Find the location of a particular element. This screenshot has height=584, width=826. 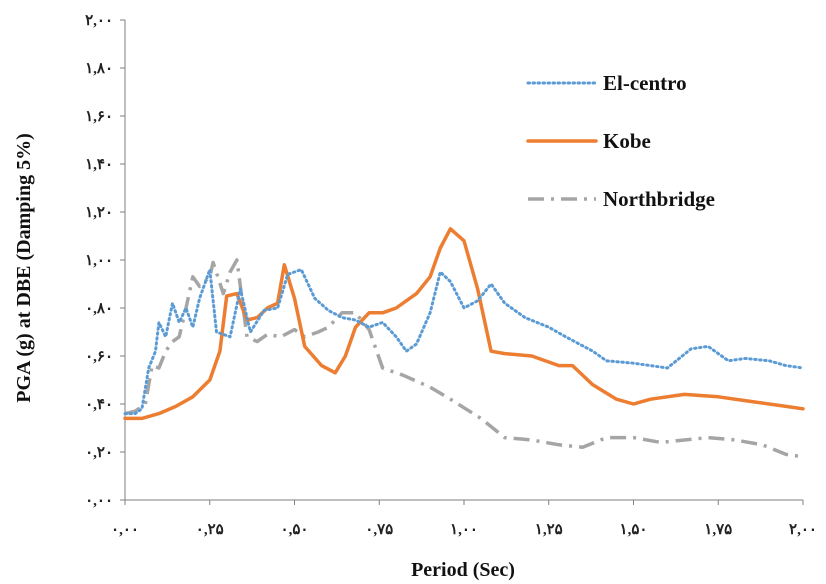

x-tick-label: ۱,۲۵ is located at coordinates (549, 530).